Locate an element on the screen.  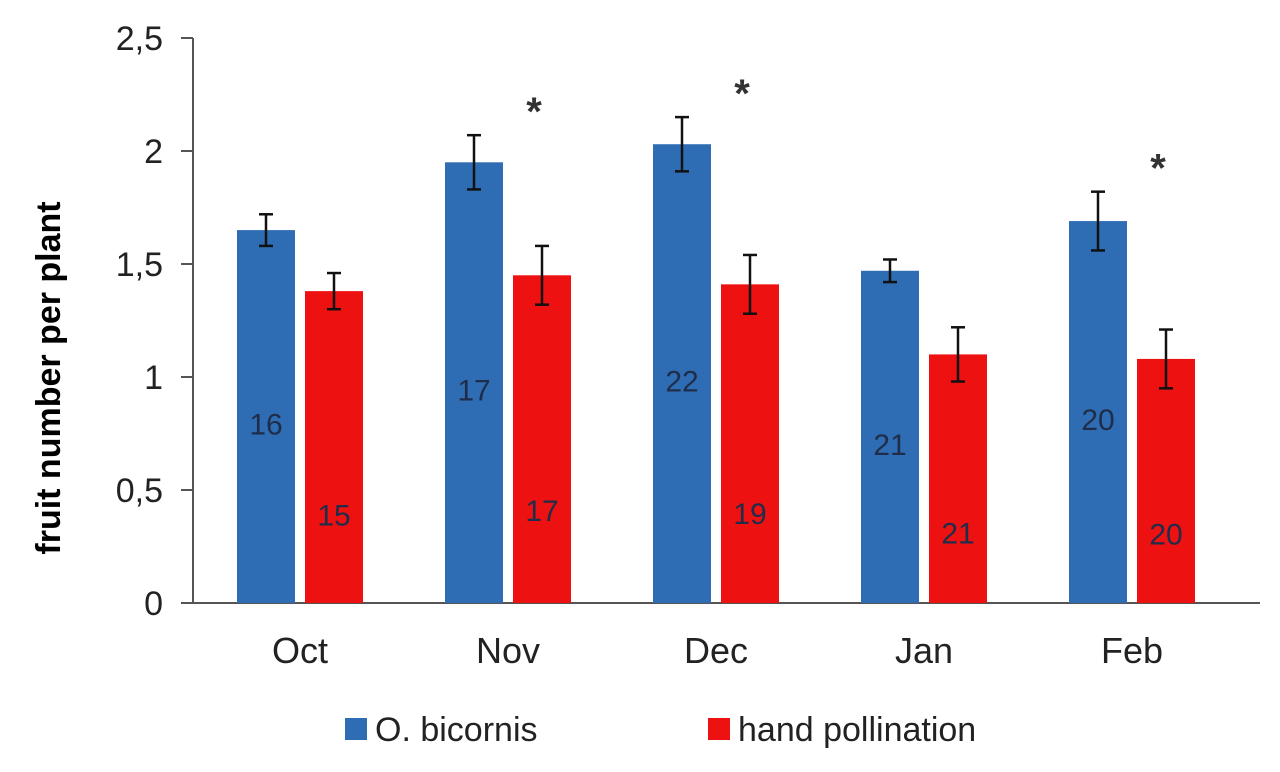
y-tick-label: 2 is located at coordinates (153, 152).